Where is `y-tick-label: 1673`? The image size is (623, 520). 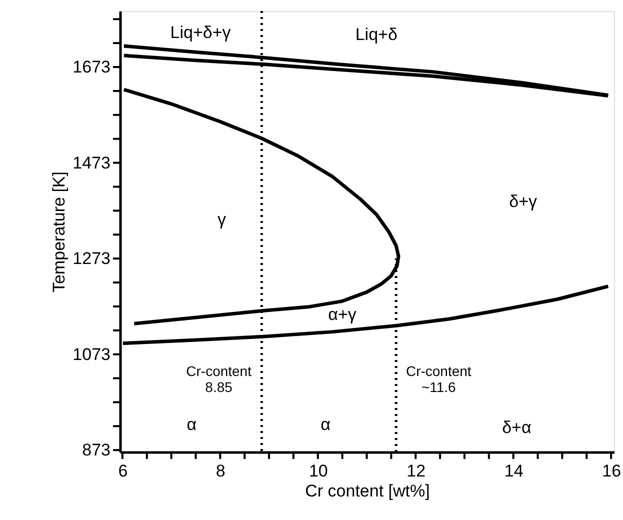
y-tick-label: 1673 is located at coordinates (91, 67).